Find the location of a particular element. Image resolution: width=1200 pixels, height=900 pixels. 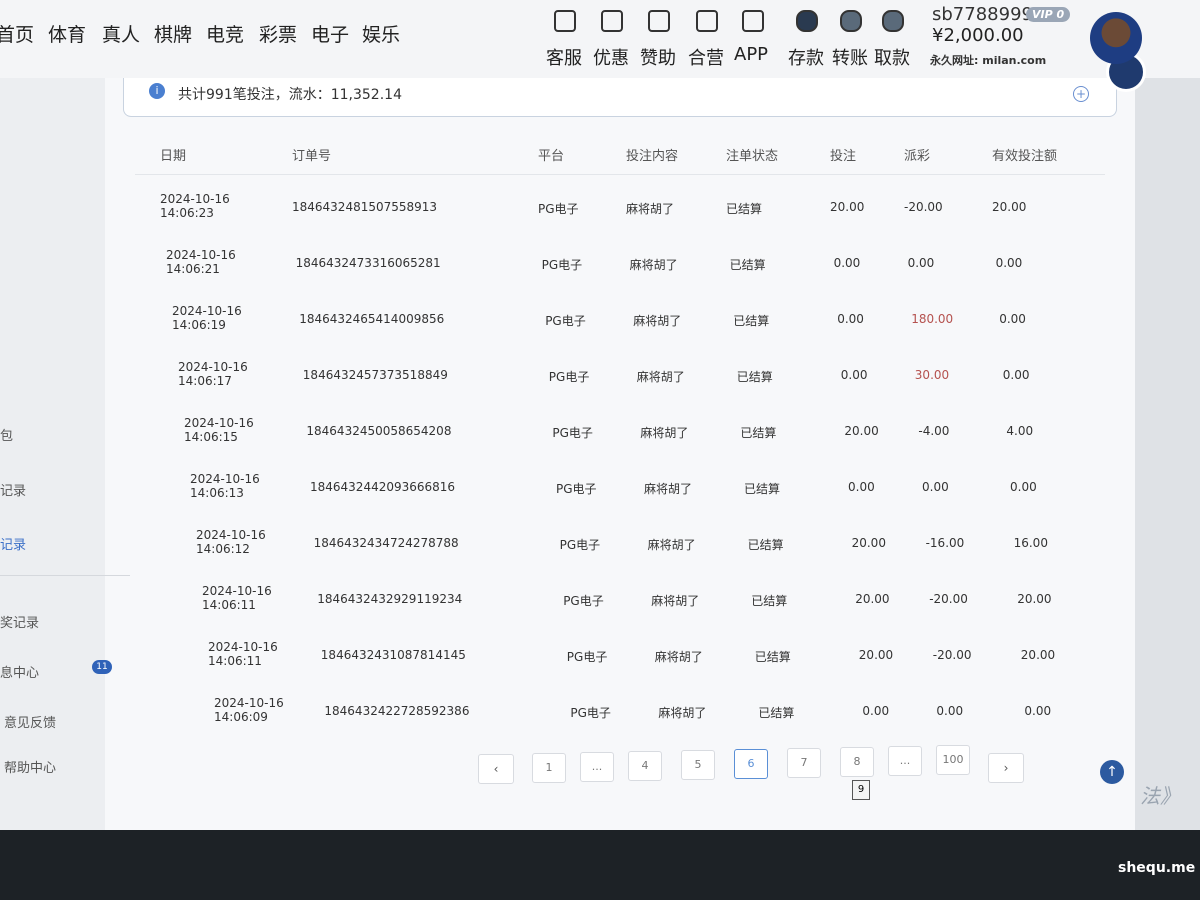

page-button: 4 is located at coordinates (645, 766).